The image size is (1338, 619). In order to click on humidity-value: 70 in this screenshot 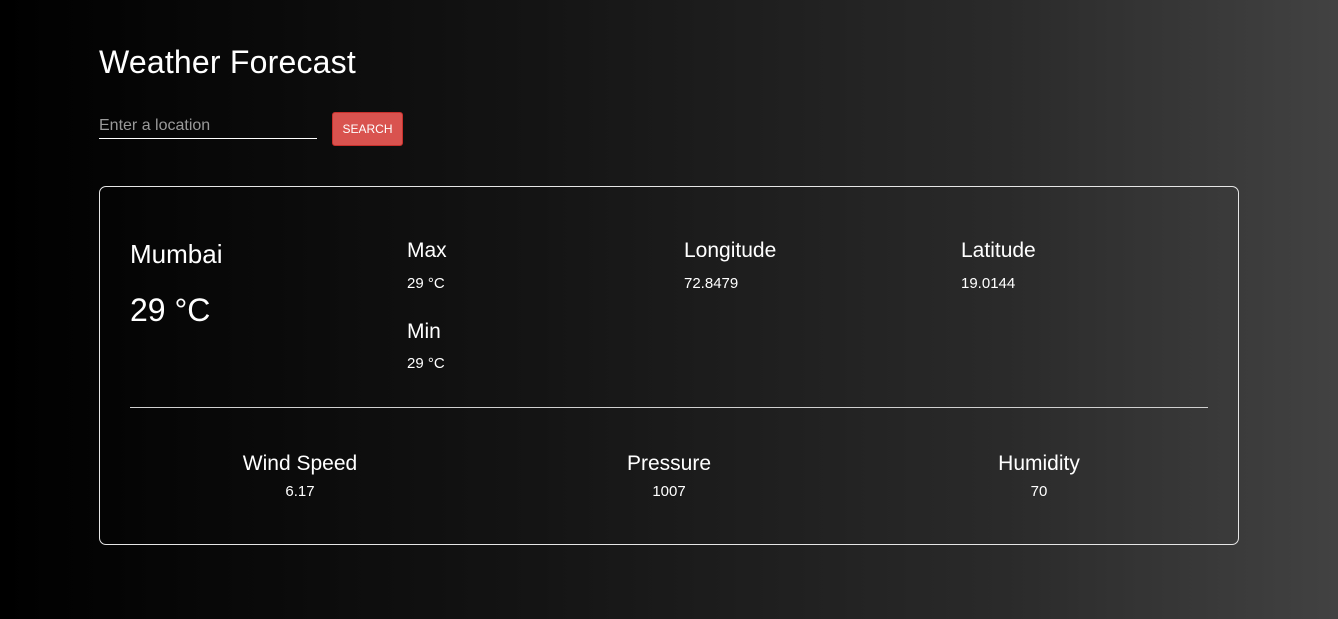, I will do `click(1039, 491)`.